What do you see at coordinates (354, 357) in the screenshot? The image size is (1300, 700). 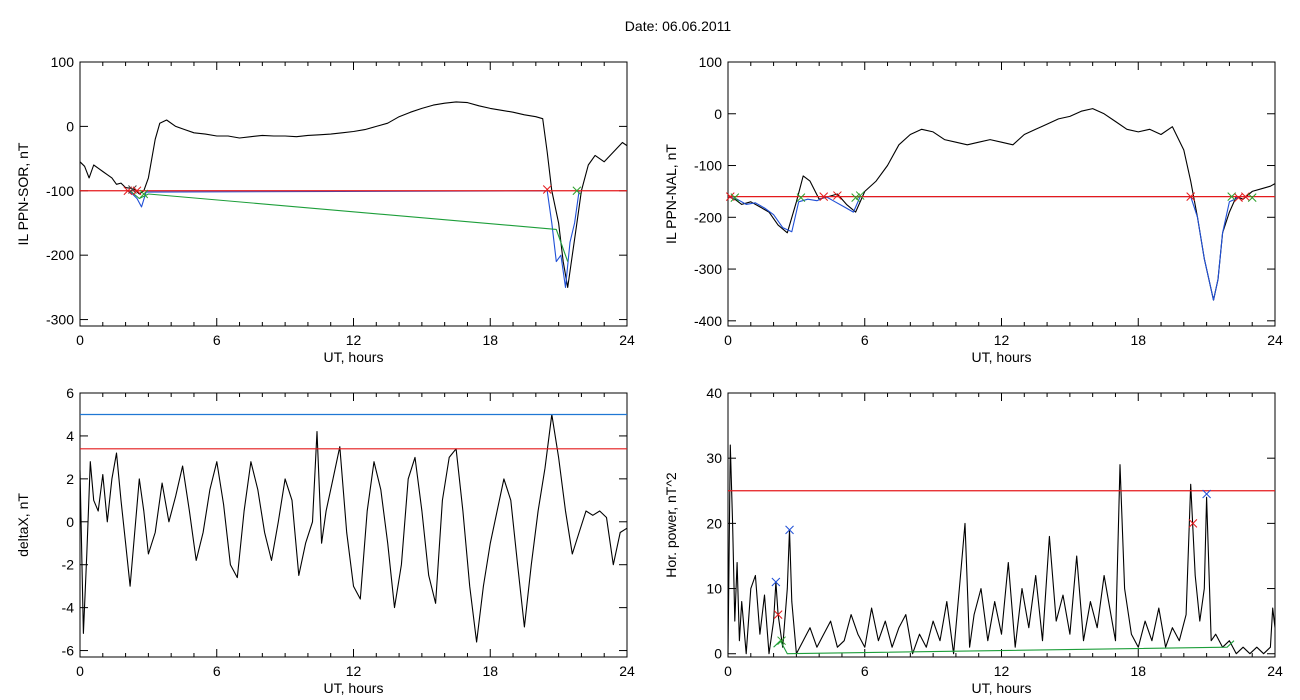 I see `x-axis-label: UT, hours` at bounding box center [354, 357].